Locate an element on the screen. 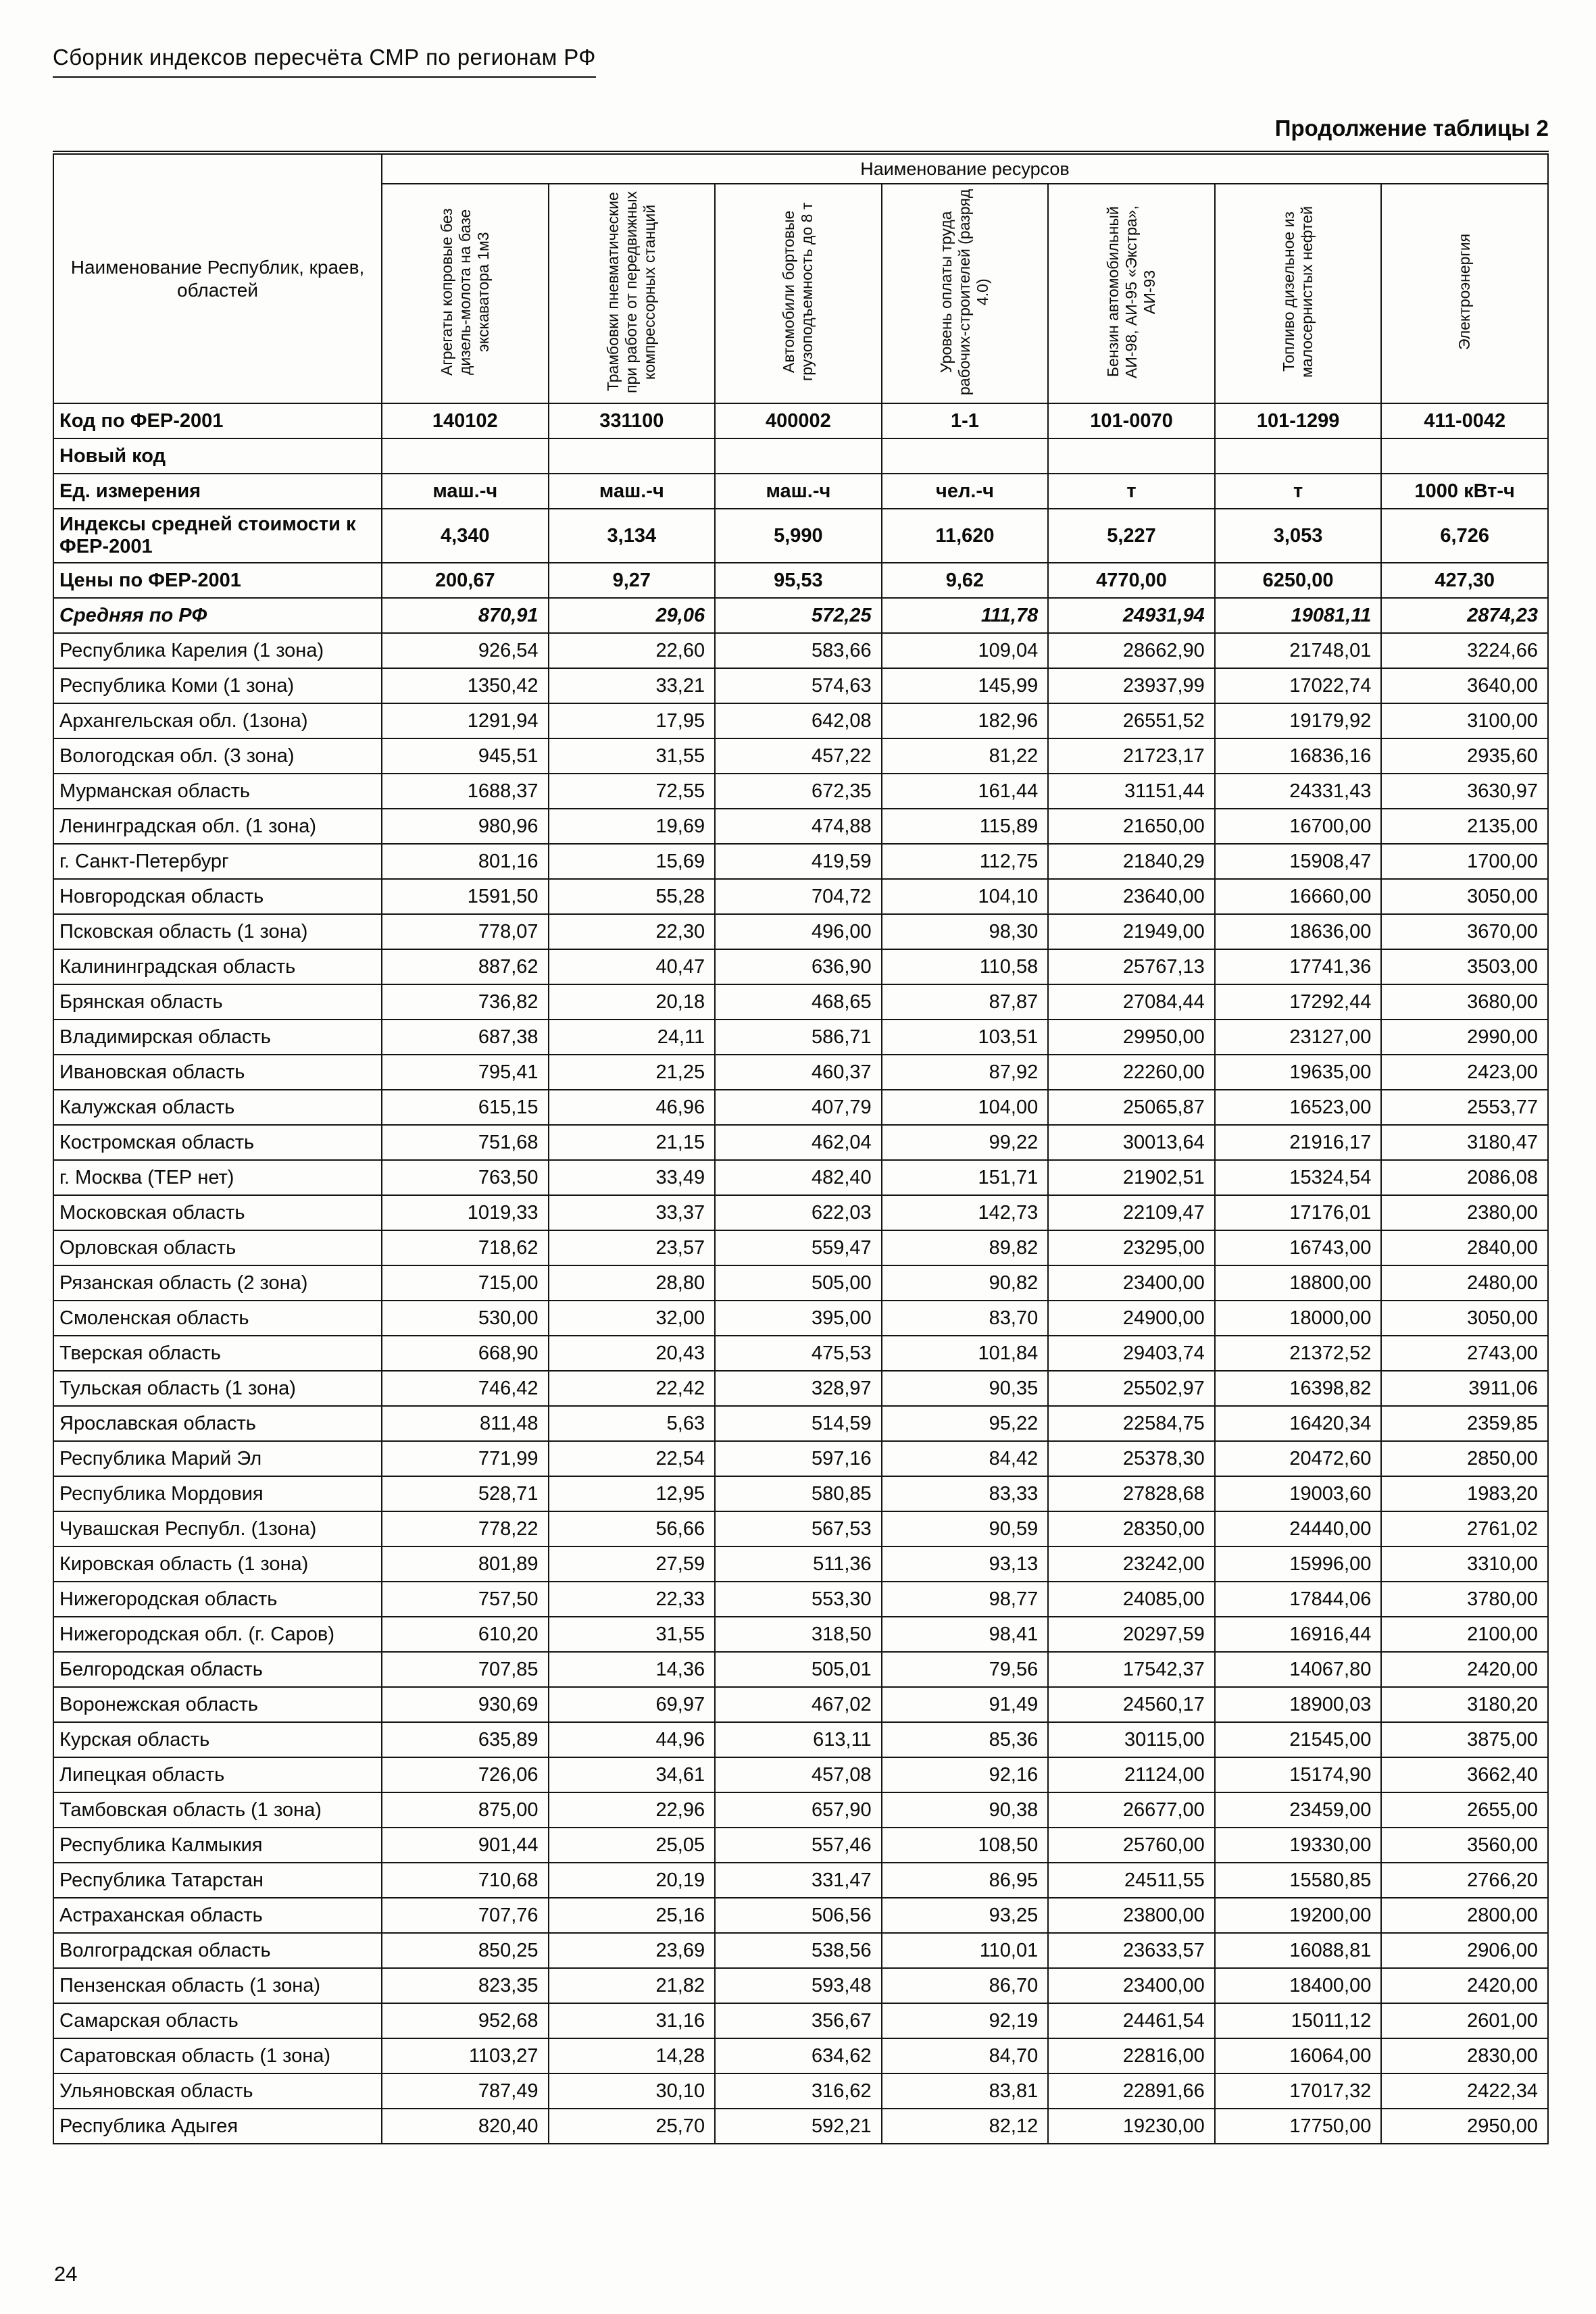 The height and width of the screenshot is (2314, 1596). value-cell: 22,96 is located at coordinates (631, 1810).